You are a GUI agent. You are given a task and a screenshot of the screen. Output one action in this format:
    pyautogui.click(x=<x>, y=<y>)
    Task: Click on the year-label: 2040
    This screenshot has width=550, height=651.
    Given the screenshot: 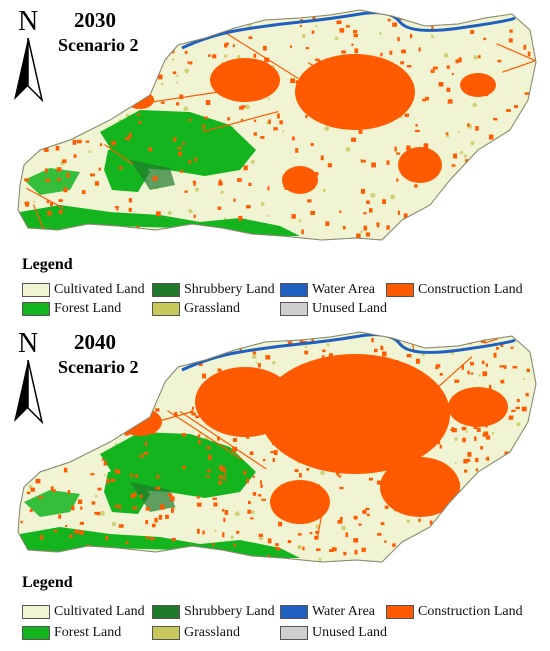 What is the action you would take?
    pyautogui.click(x=95, y=342)
    